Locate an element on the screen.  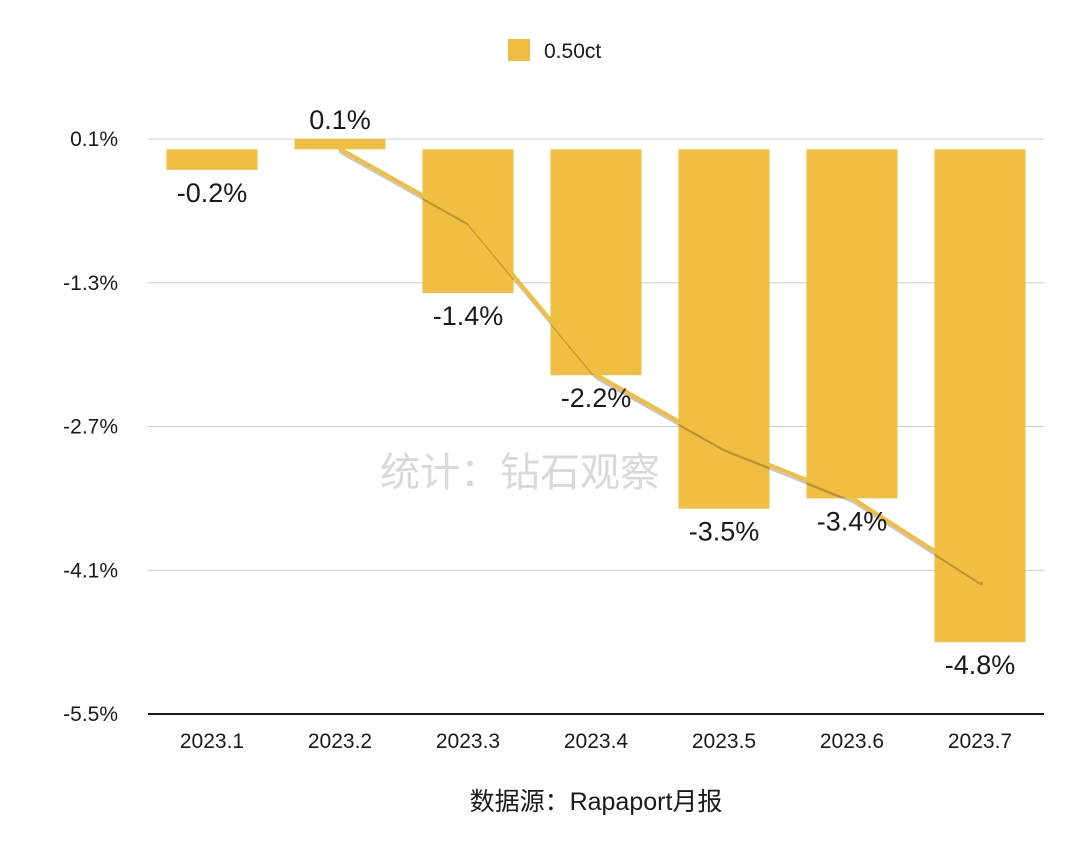
data-label: 0.1% is located at coordinates (340, 120).